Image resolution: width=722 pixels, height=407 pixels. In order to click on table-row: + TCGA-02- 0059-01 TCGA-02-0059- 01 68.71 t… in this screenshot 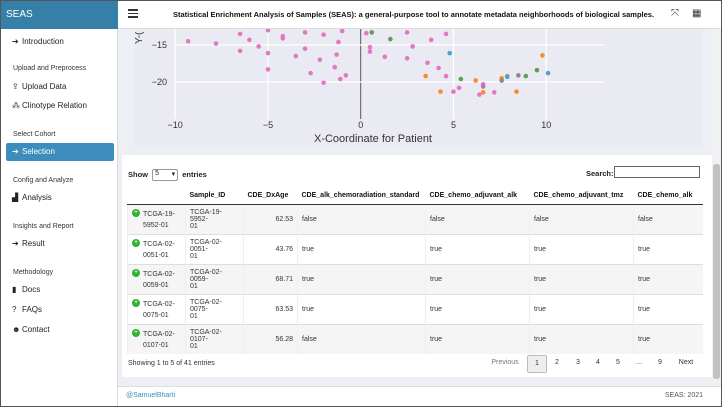, I will do `click(415, 279)`.